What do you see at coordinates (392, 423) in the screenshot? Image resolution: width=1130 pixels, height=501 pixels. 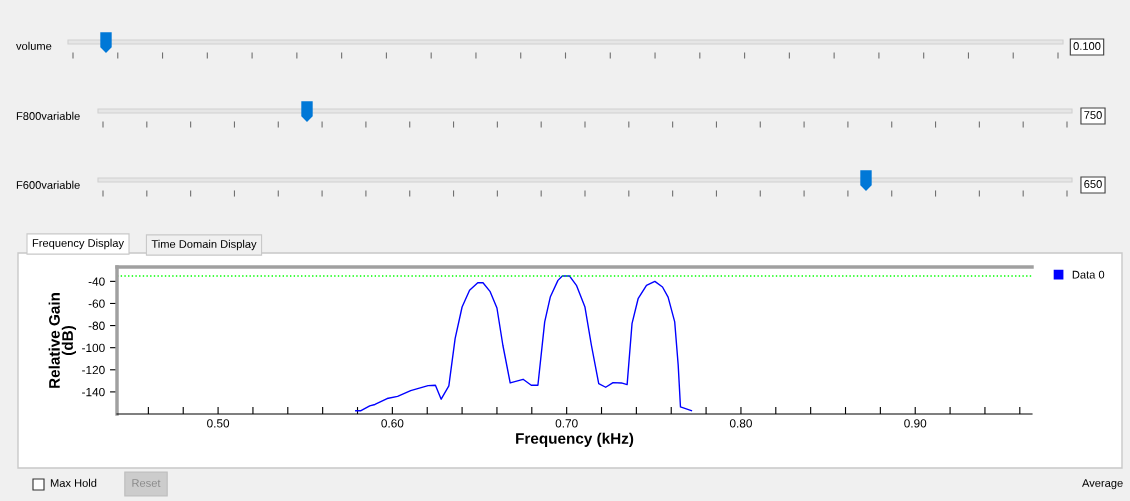 I see `x-tick-label: 0.60` at bounding box center [392, 423].